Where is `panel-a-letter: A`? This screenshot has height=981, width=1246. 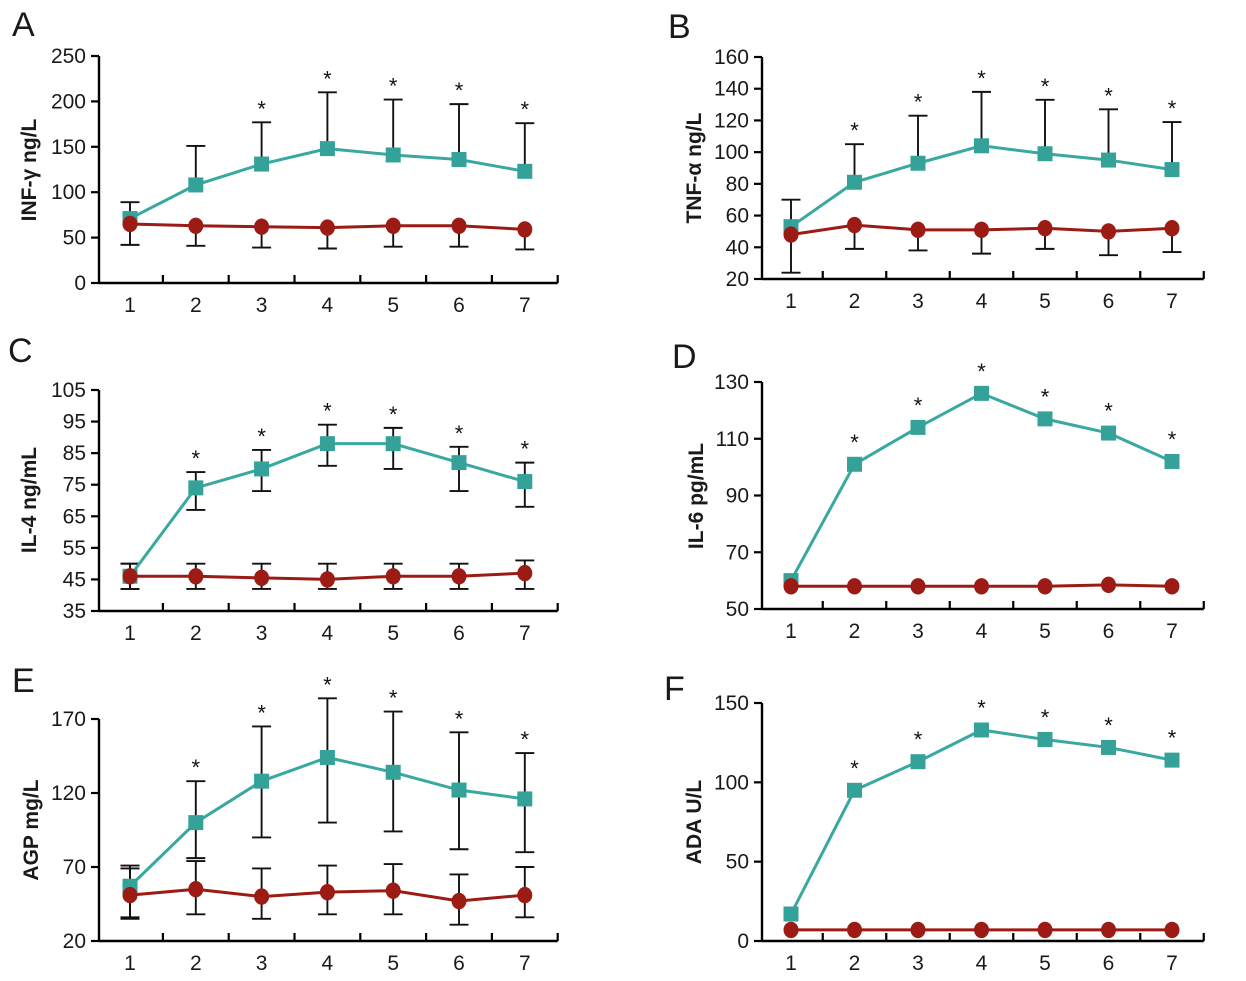 panel-a-letter: A is located at coordinates (23, 25).